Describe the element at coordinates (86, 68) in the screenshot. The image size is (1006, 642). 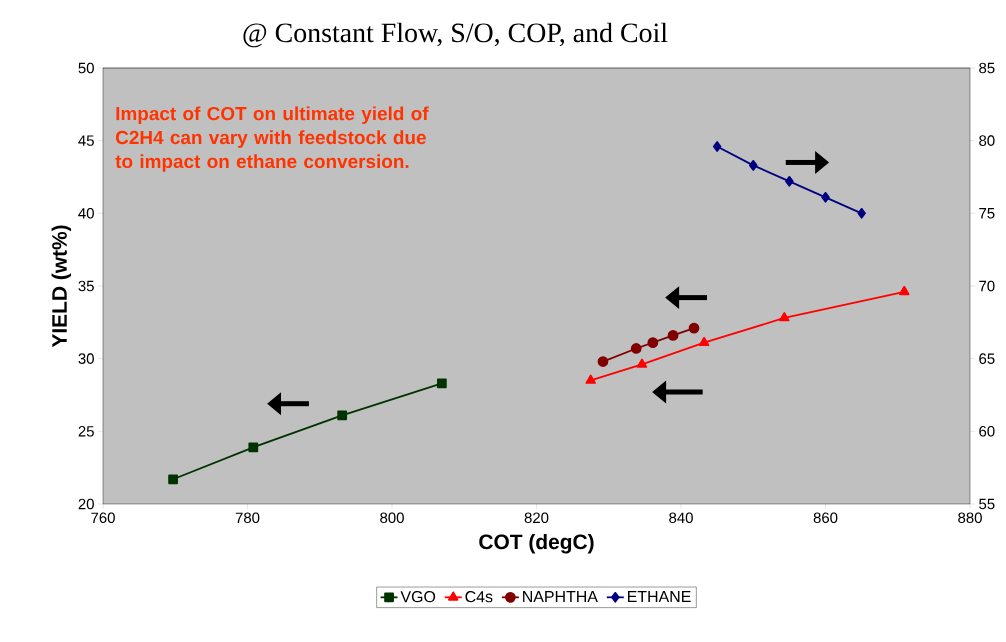
I see `y-tick-label: 50` at that location.